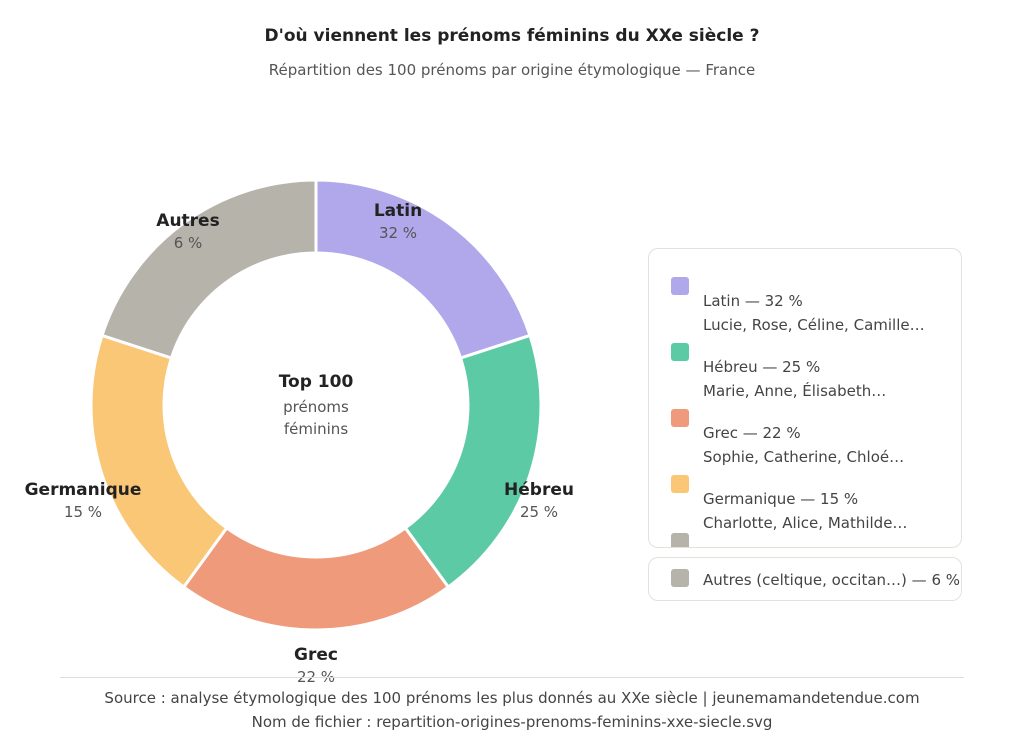 The image size is (1024, 752). What do you see at coordinates (316, 578) in the screenshot?
I see `donut-slice-grec` at bounding box center [316, 578].